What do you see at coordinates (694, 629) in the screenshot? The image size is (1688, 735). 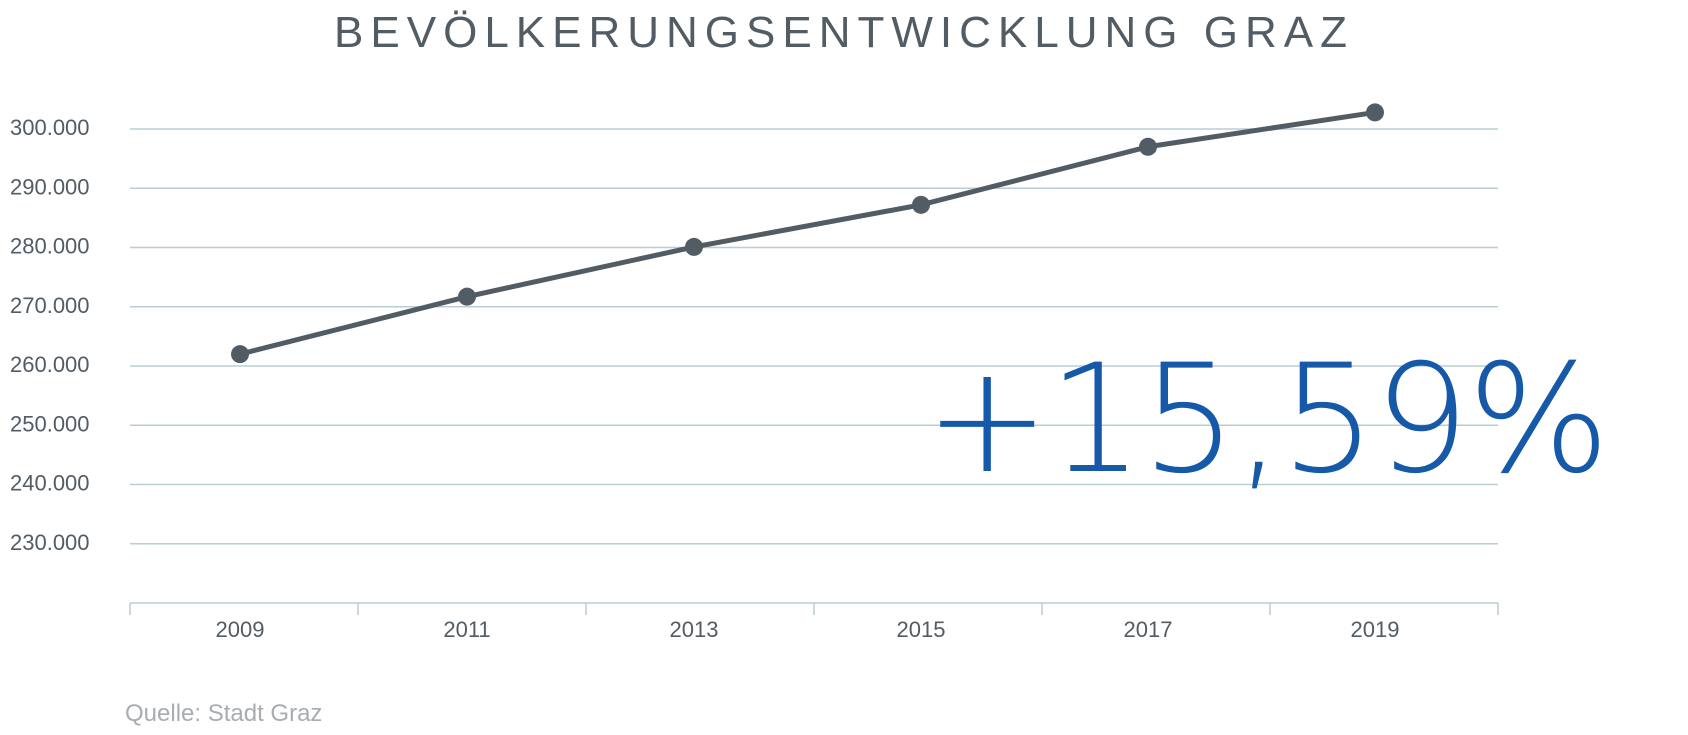 I see `x-tick-label: 2013` at bounding box center [694, 629].